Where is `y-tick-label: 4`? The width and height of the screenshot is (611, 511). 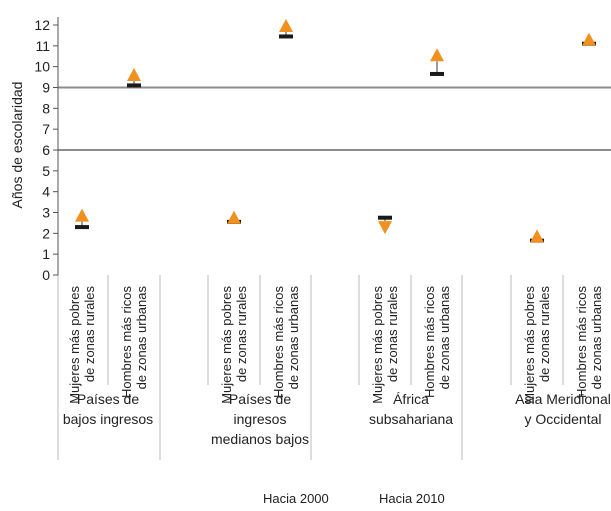
y-tick-label: 4 is located at coordinates (46, 192).